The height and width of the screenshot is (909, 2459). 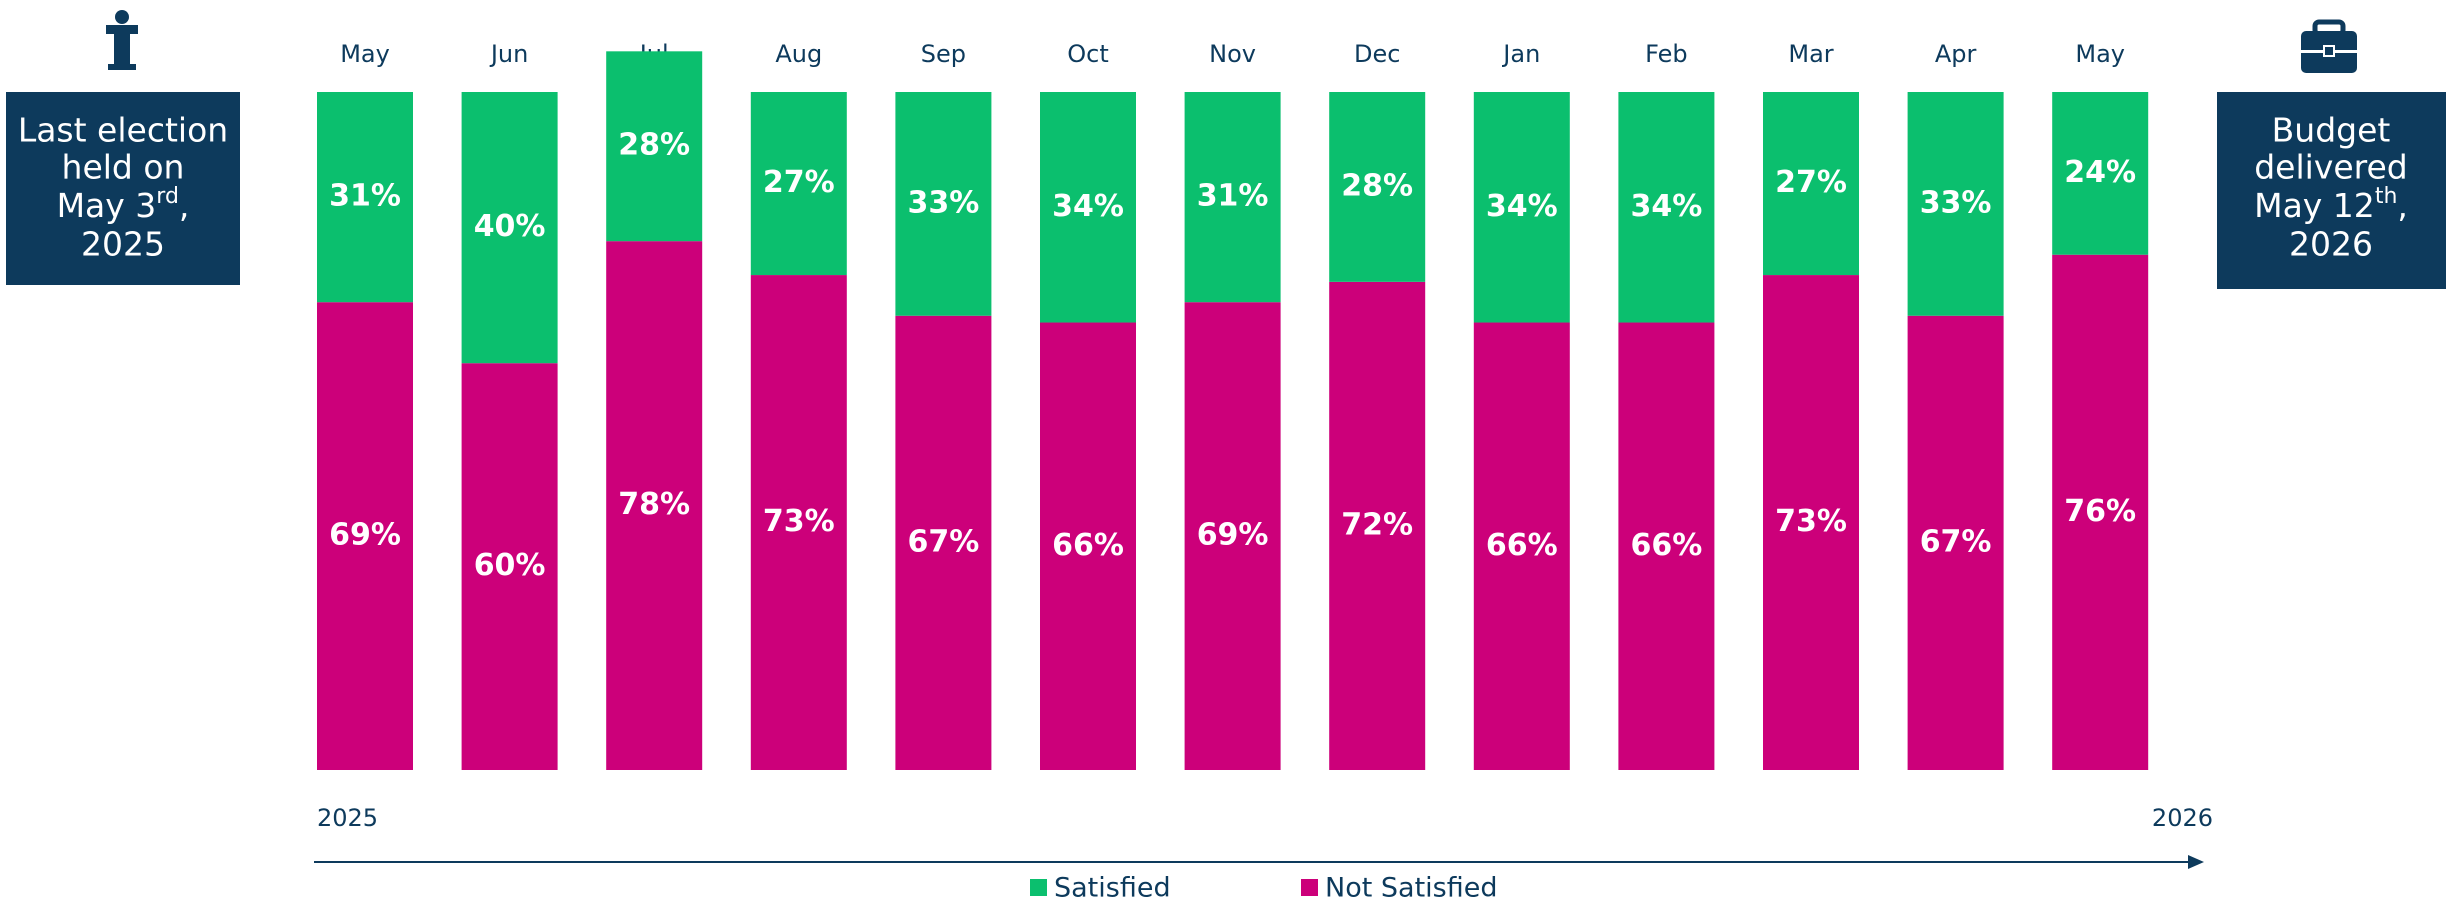 What do you see at coordinates (1232, 54) in the screenshot?
I see `x-tick-label: Nov` at bounding box center [1232, 54].